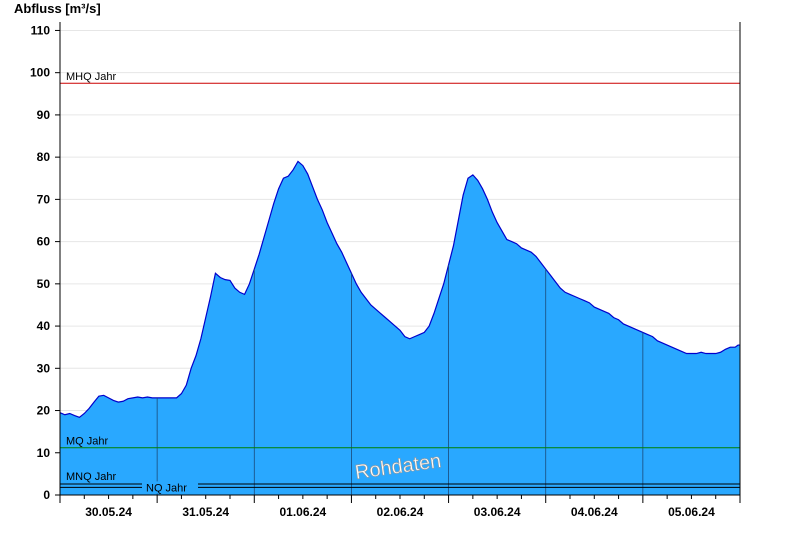 This screenshot has width=800, height=550. I want to click on refline-label-mhq-jahr: MHQ Jahr, so click(91, 77).